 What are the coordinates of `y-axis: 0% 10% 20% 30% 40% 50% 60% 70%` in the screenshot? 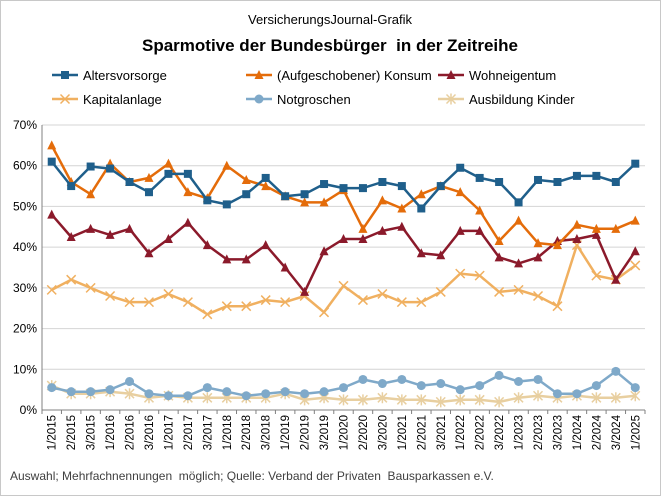 It's located at (28, 267).